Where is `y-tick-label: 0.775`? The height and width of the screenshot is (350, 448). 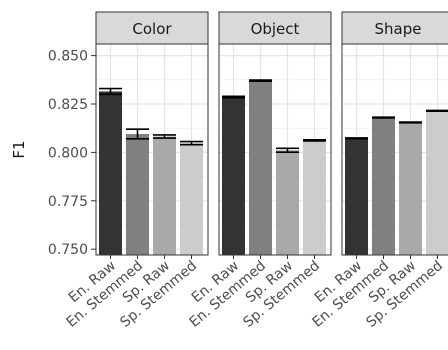
y-tick-label: 0.775 is located at coordinates (68, 202).